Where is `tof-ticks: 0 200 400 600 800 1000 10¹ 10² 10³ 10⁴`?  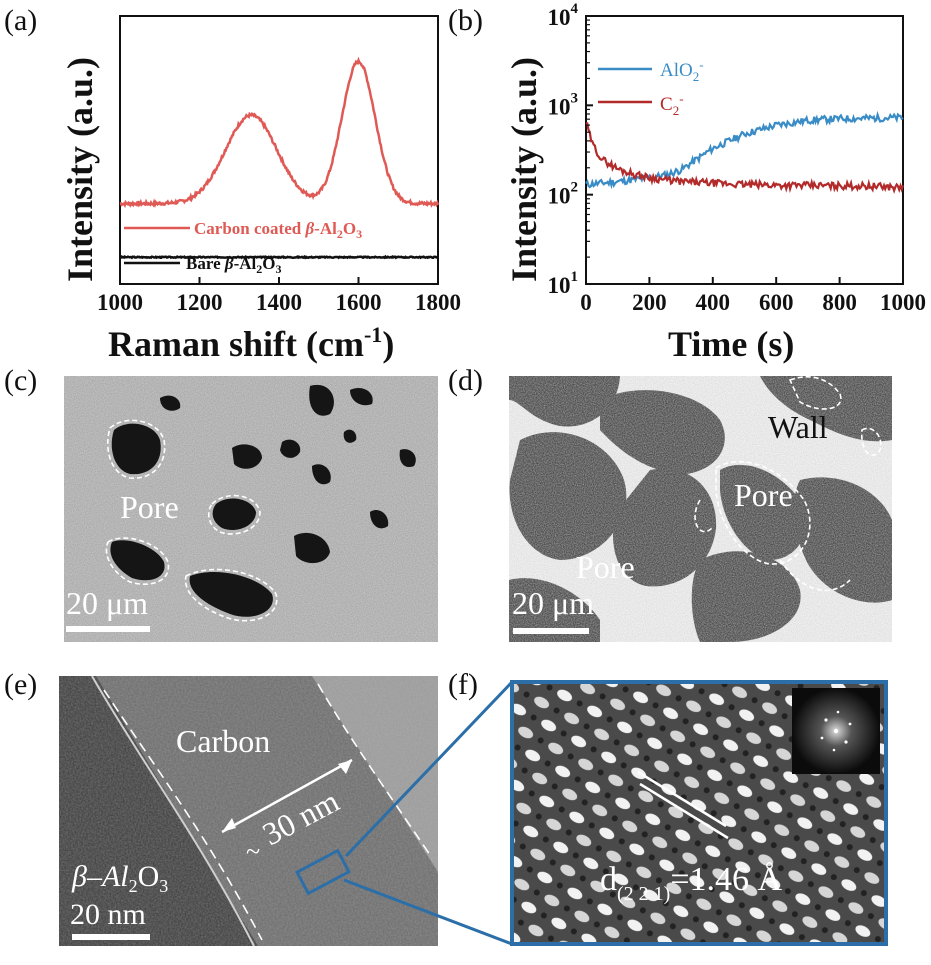
tof-ticks: 0 200 400 600 800 1000 10¹ 10² 10³ 10⁴ is located at coordinates (737, 158).